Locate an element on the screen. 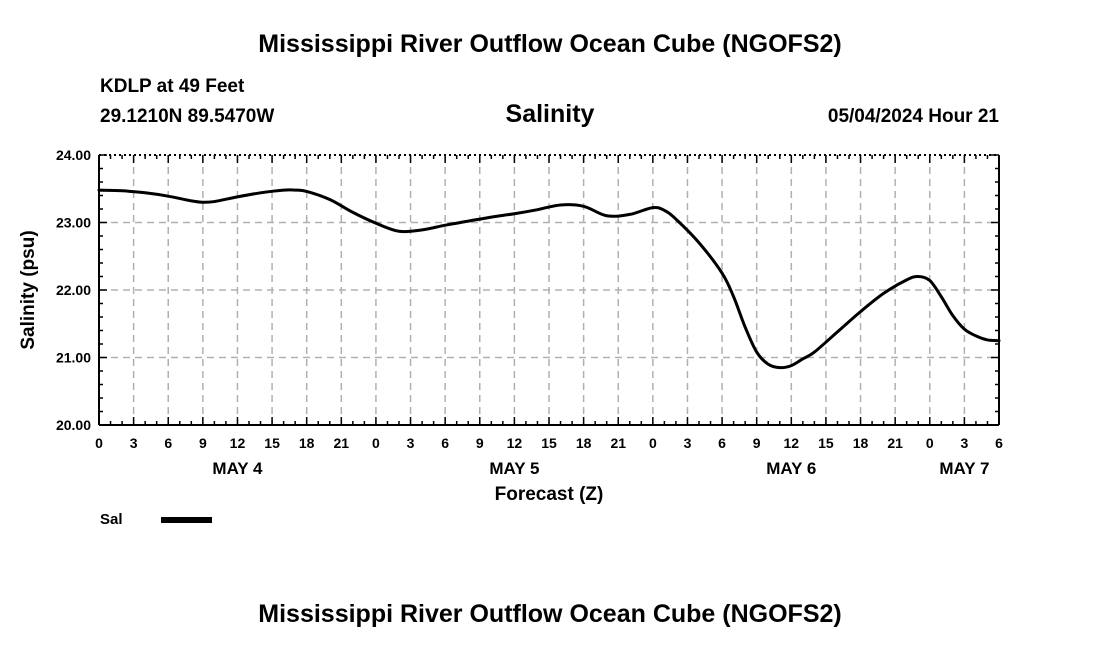  y-tick-label: 21.00 is located at coordinates (73, 358).